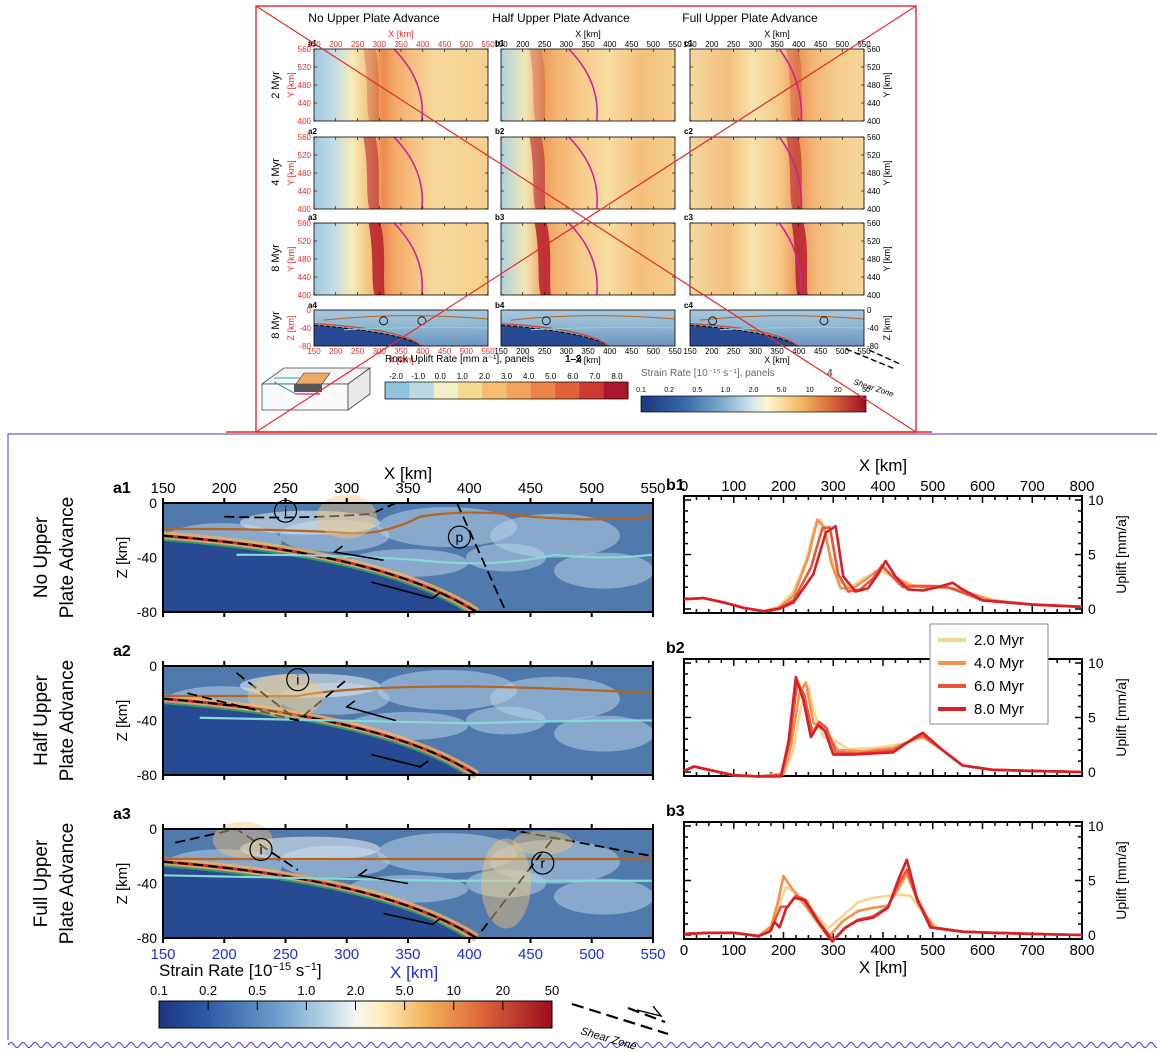 Image resolution: width=1157 pixels, height=1052 pixels. Describe the element at coordinates (407, 488) in the screenshot. I see `x-tick-label: 350` at that location.